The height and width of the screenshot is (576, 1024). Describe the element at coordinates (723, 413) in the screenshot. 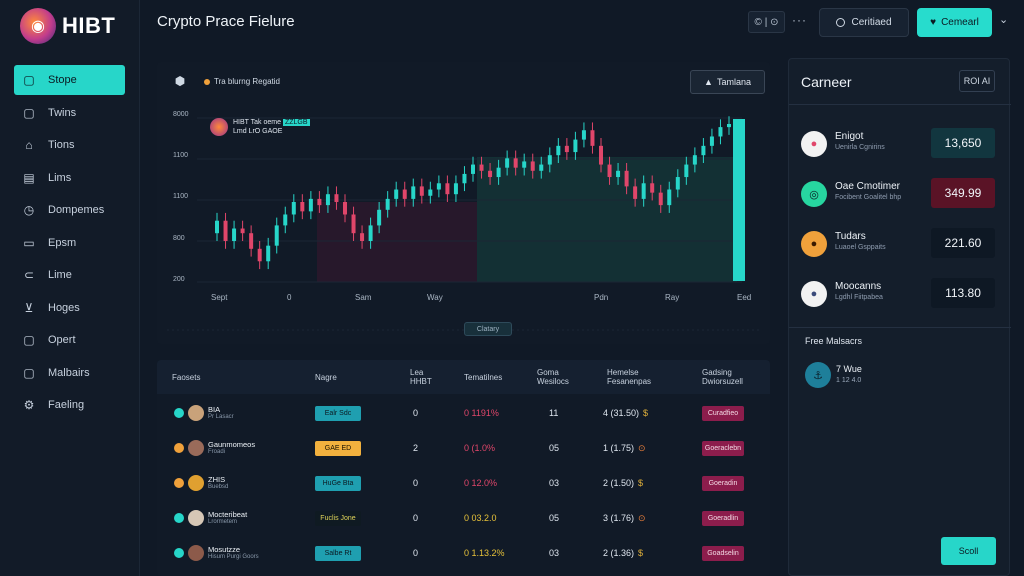

I see `row-action-button: Curadfieo` at that location.